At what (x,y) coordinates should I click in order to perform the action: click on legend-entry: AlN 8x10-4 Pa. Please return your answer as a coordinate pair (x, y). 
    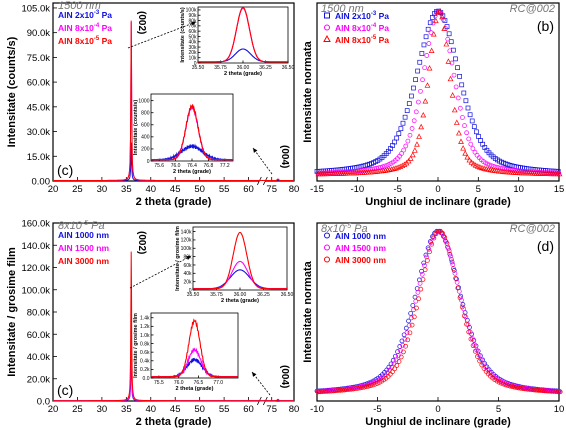
    Looking at the image, I should click on (85, 28).